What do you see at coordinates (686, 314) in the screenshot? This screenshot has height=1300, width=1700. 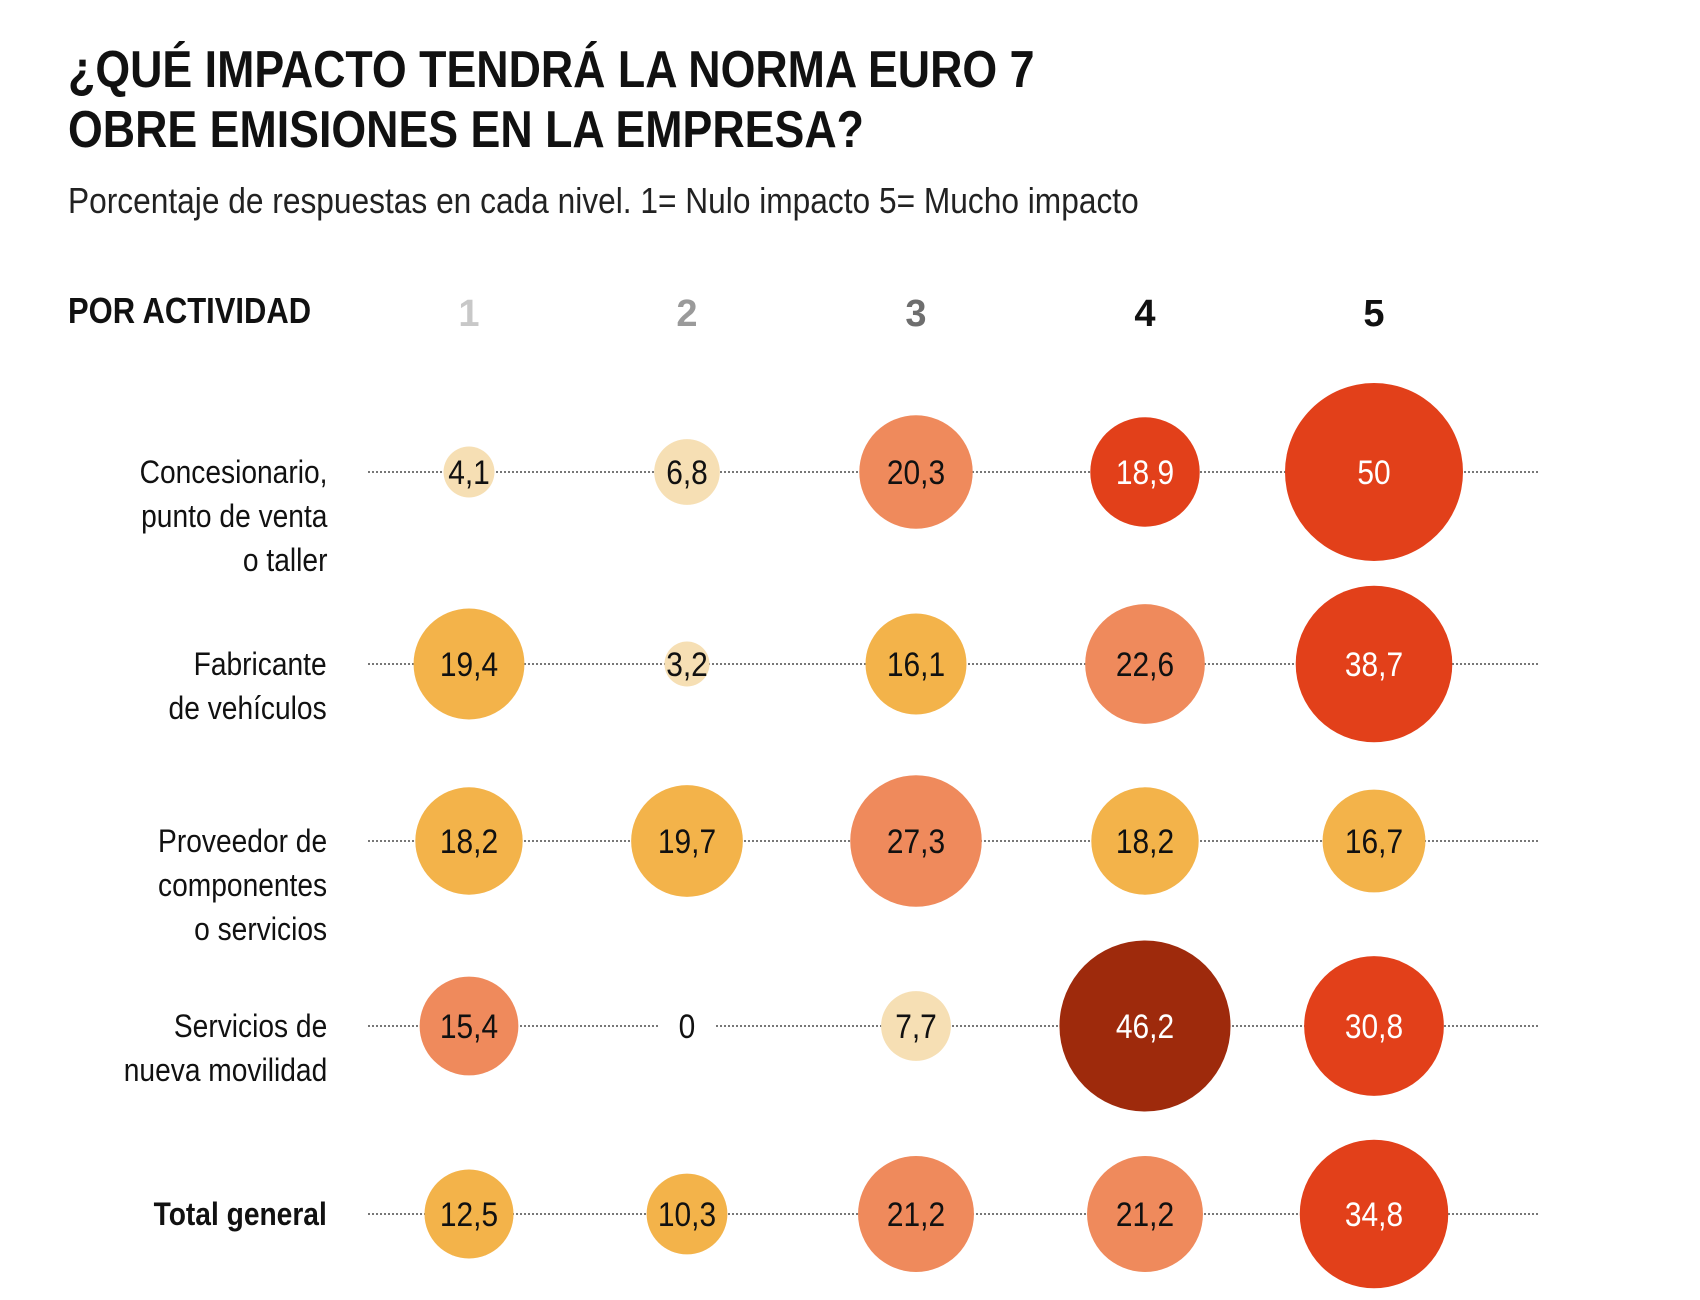 I see `column-header-2: 2` at bounding box center [686, 314].